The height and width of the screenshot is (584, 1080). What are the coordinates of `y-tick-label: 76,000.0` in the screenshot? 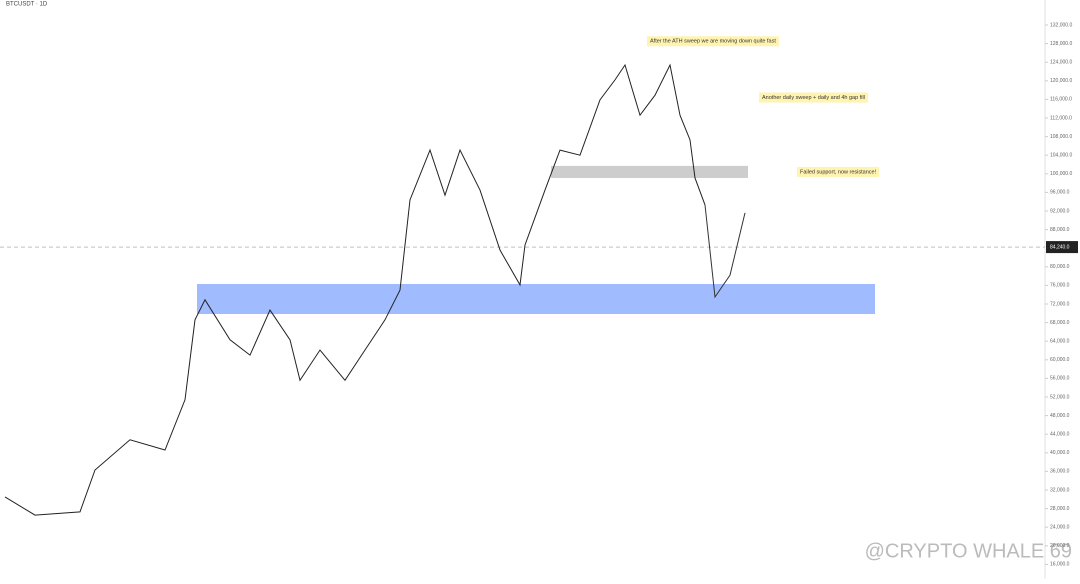 It's located at (1060, 286).